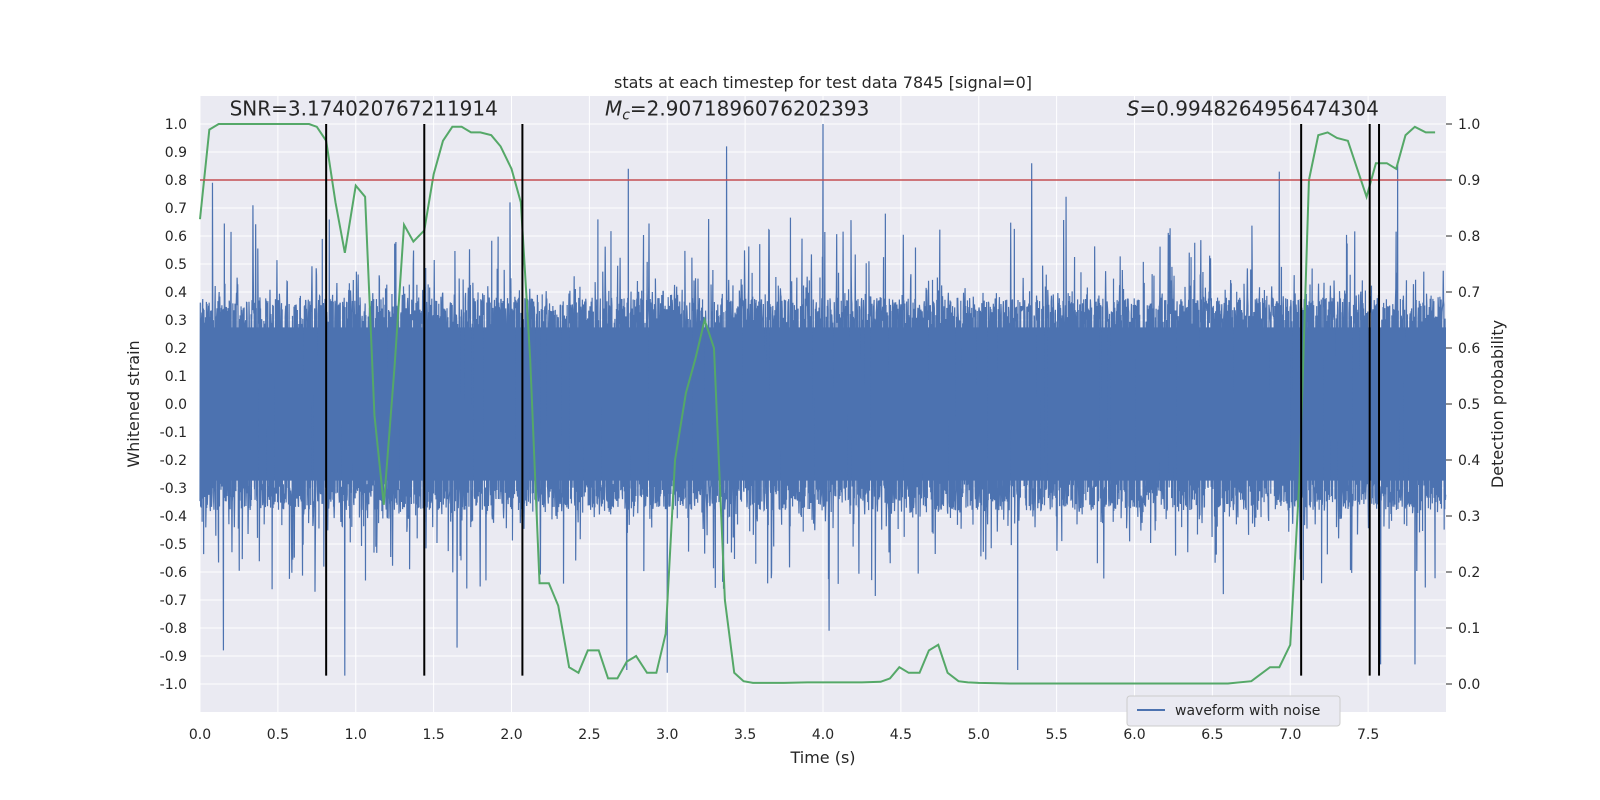 The width and height of the screenshot is (1600, 800). I want to click on y2-tick-label: 0.2, so click(1469, 573).